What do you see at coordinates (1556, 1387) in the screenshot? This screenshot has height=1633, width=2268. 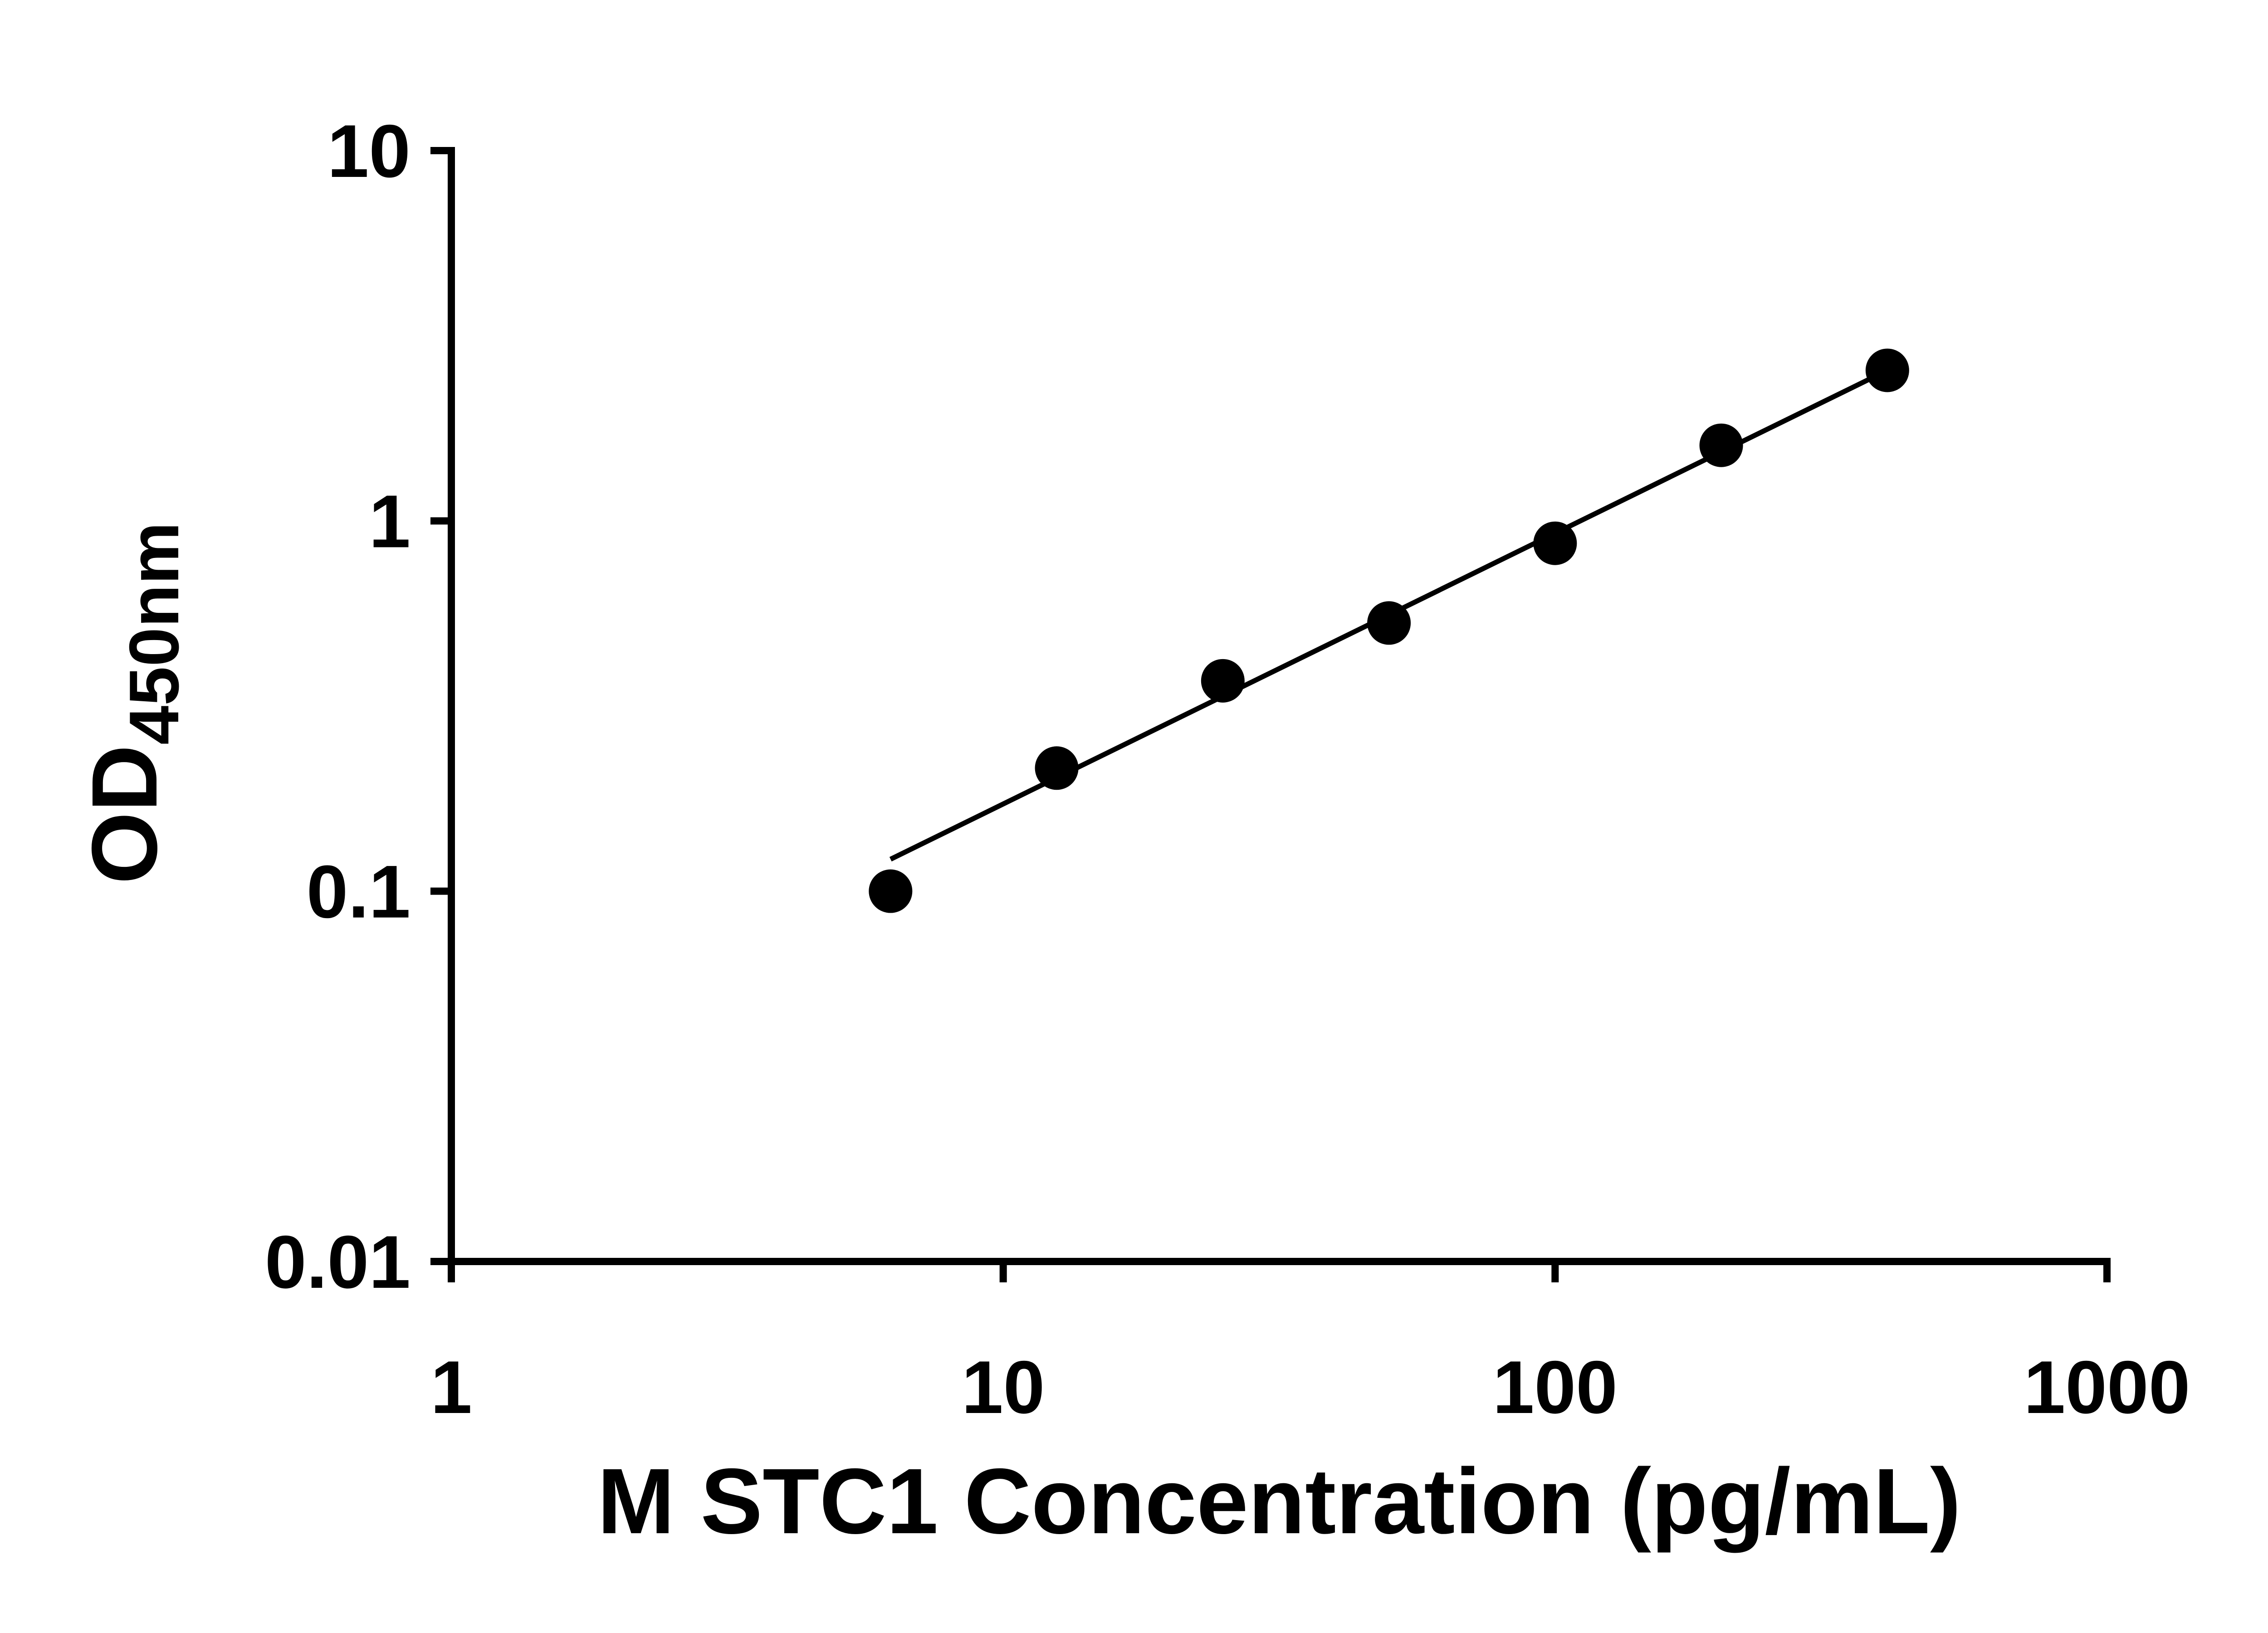 I see `x-tick-label: 100` at bounding box center [1556, 1387].